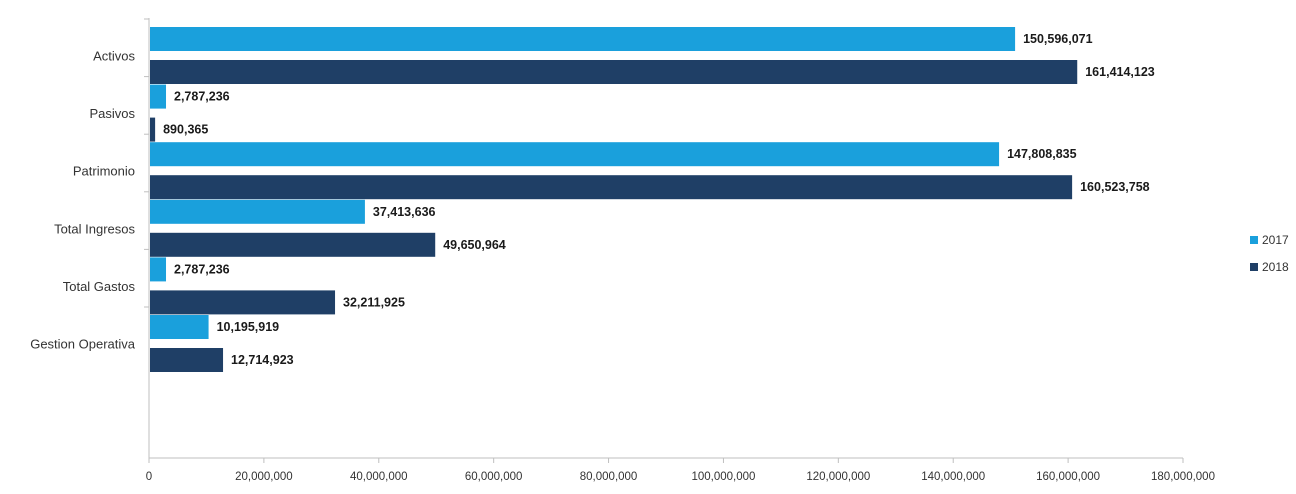 Image resolution: width=1296 pixels, height=494 pixels. I want to click on x-tick-label: 120,000,000, so click(838, 477).